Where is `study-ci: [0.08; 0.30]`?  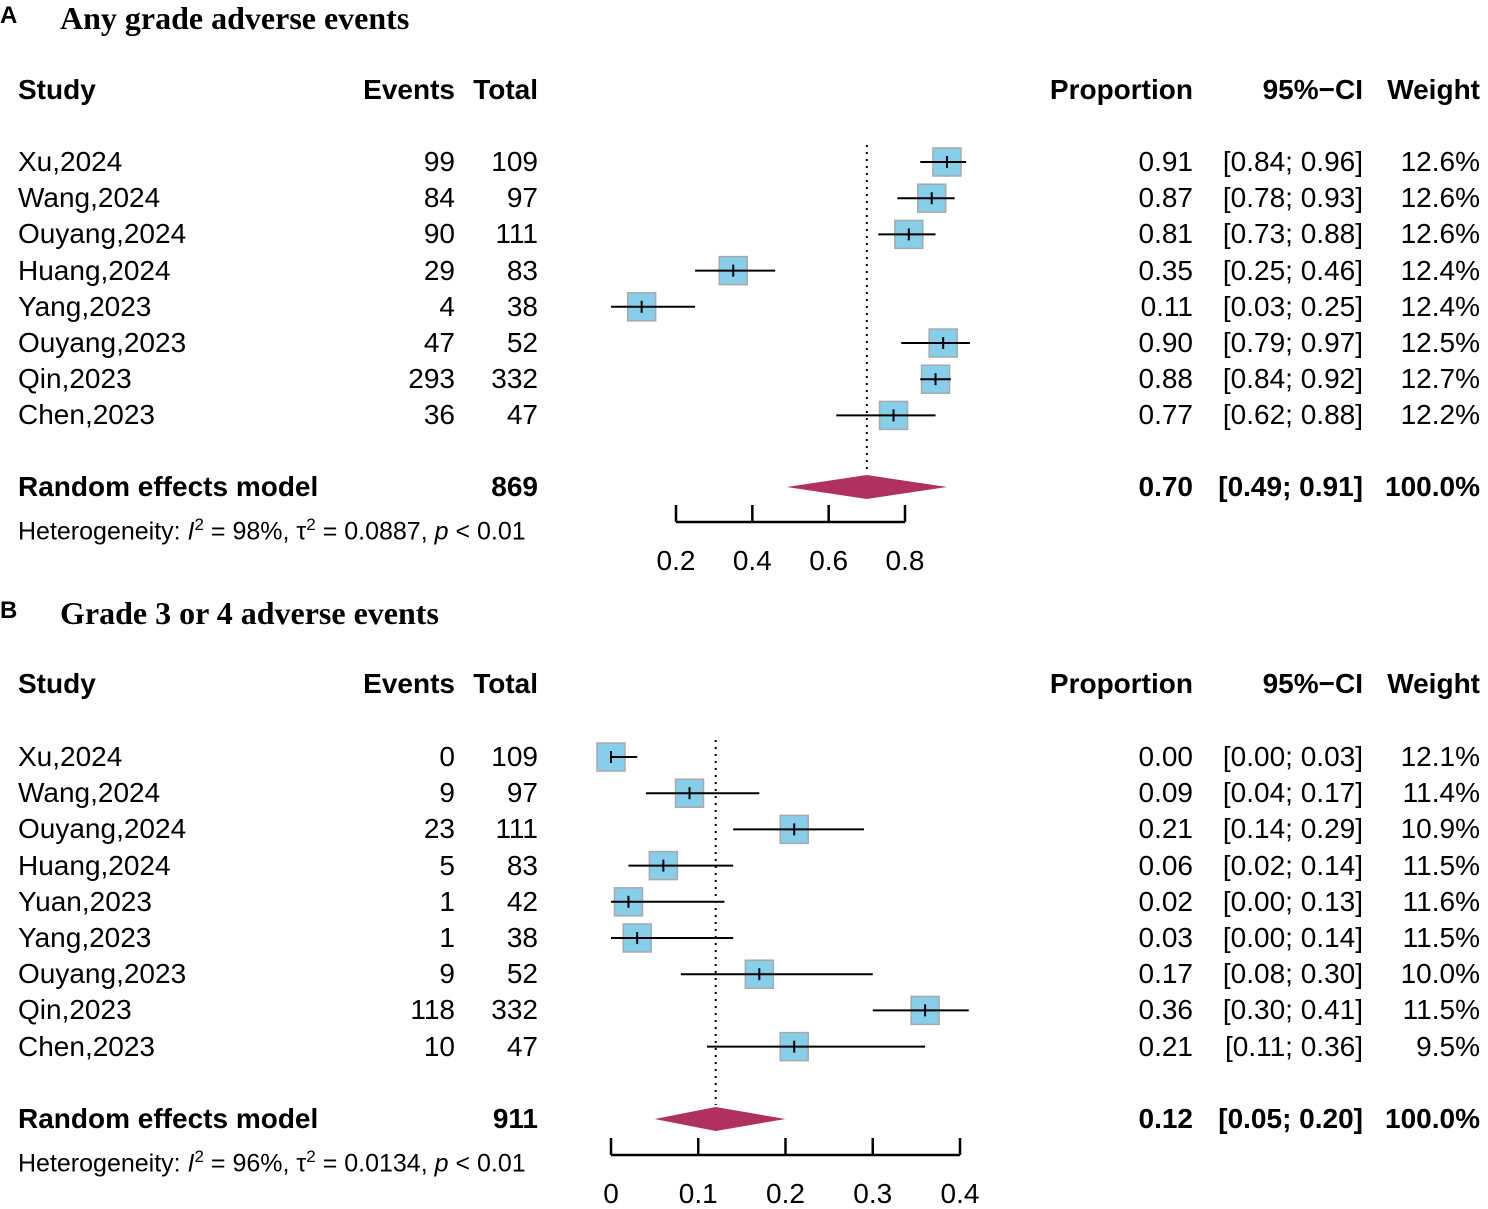 study-ci: [0.08; 0.30] is located at coordinates (1292, 974).